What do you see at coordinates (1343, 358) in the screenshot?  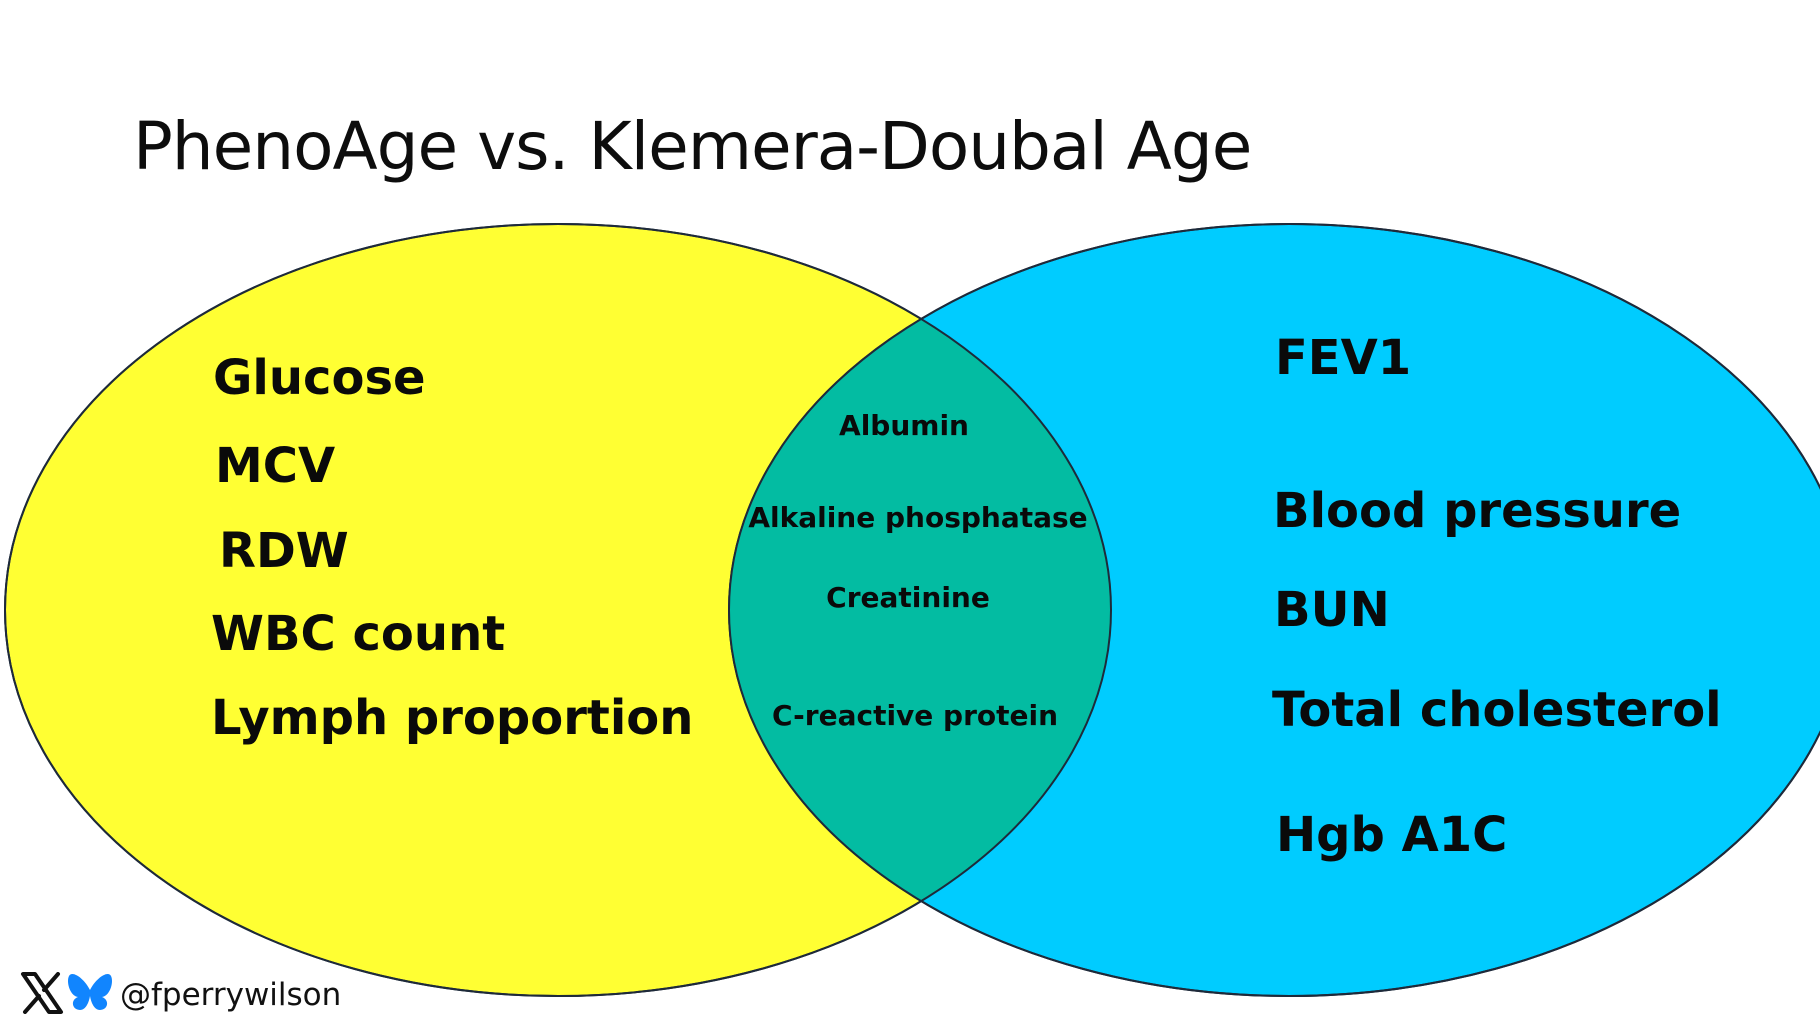 I see `right-item-fev1: FEV1` at bounding box center [1343, 358].